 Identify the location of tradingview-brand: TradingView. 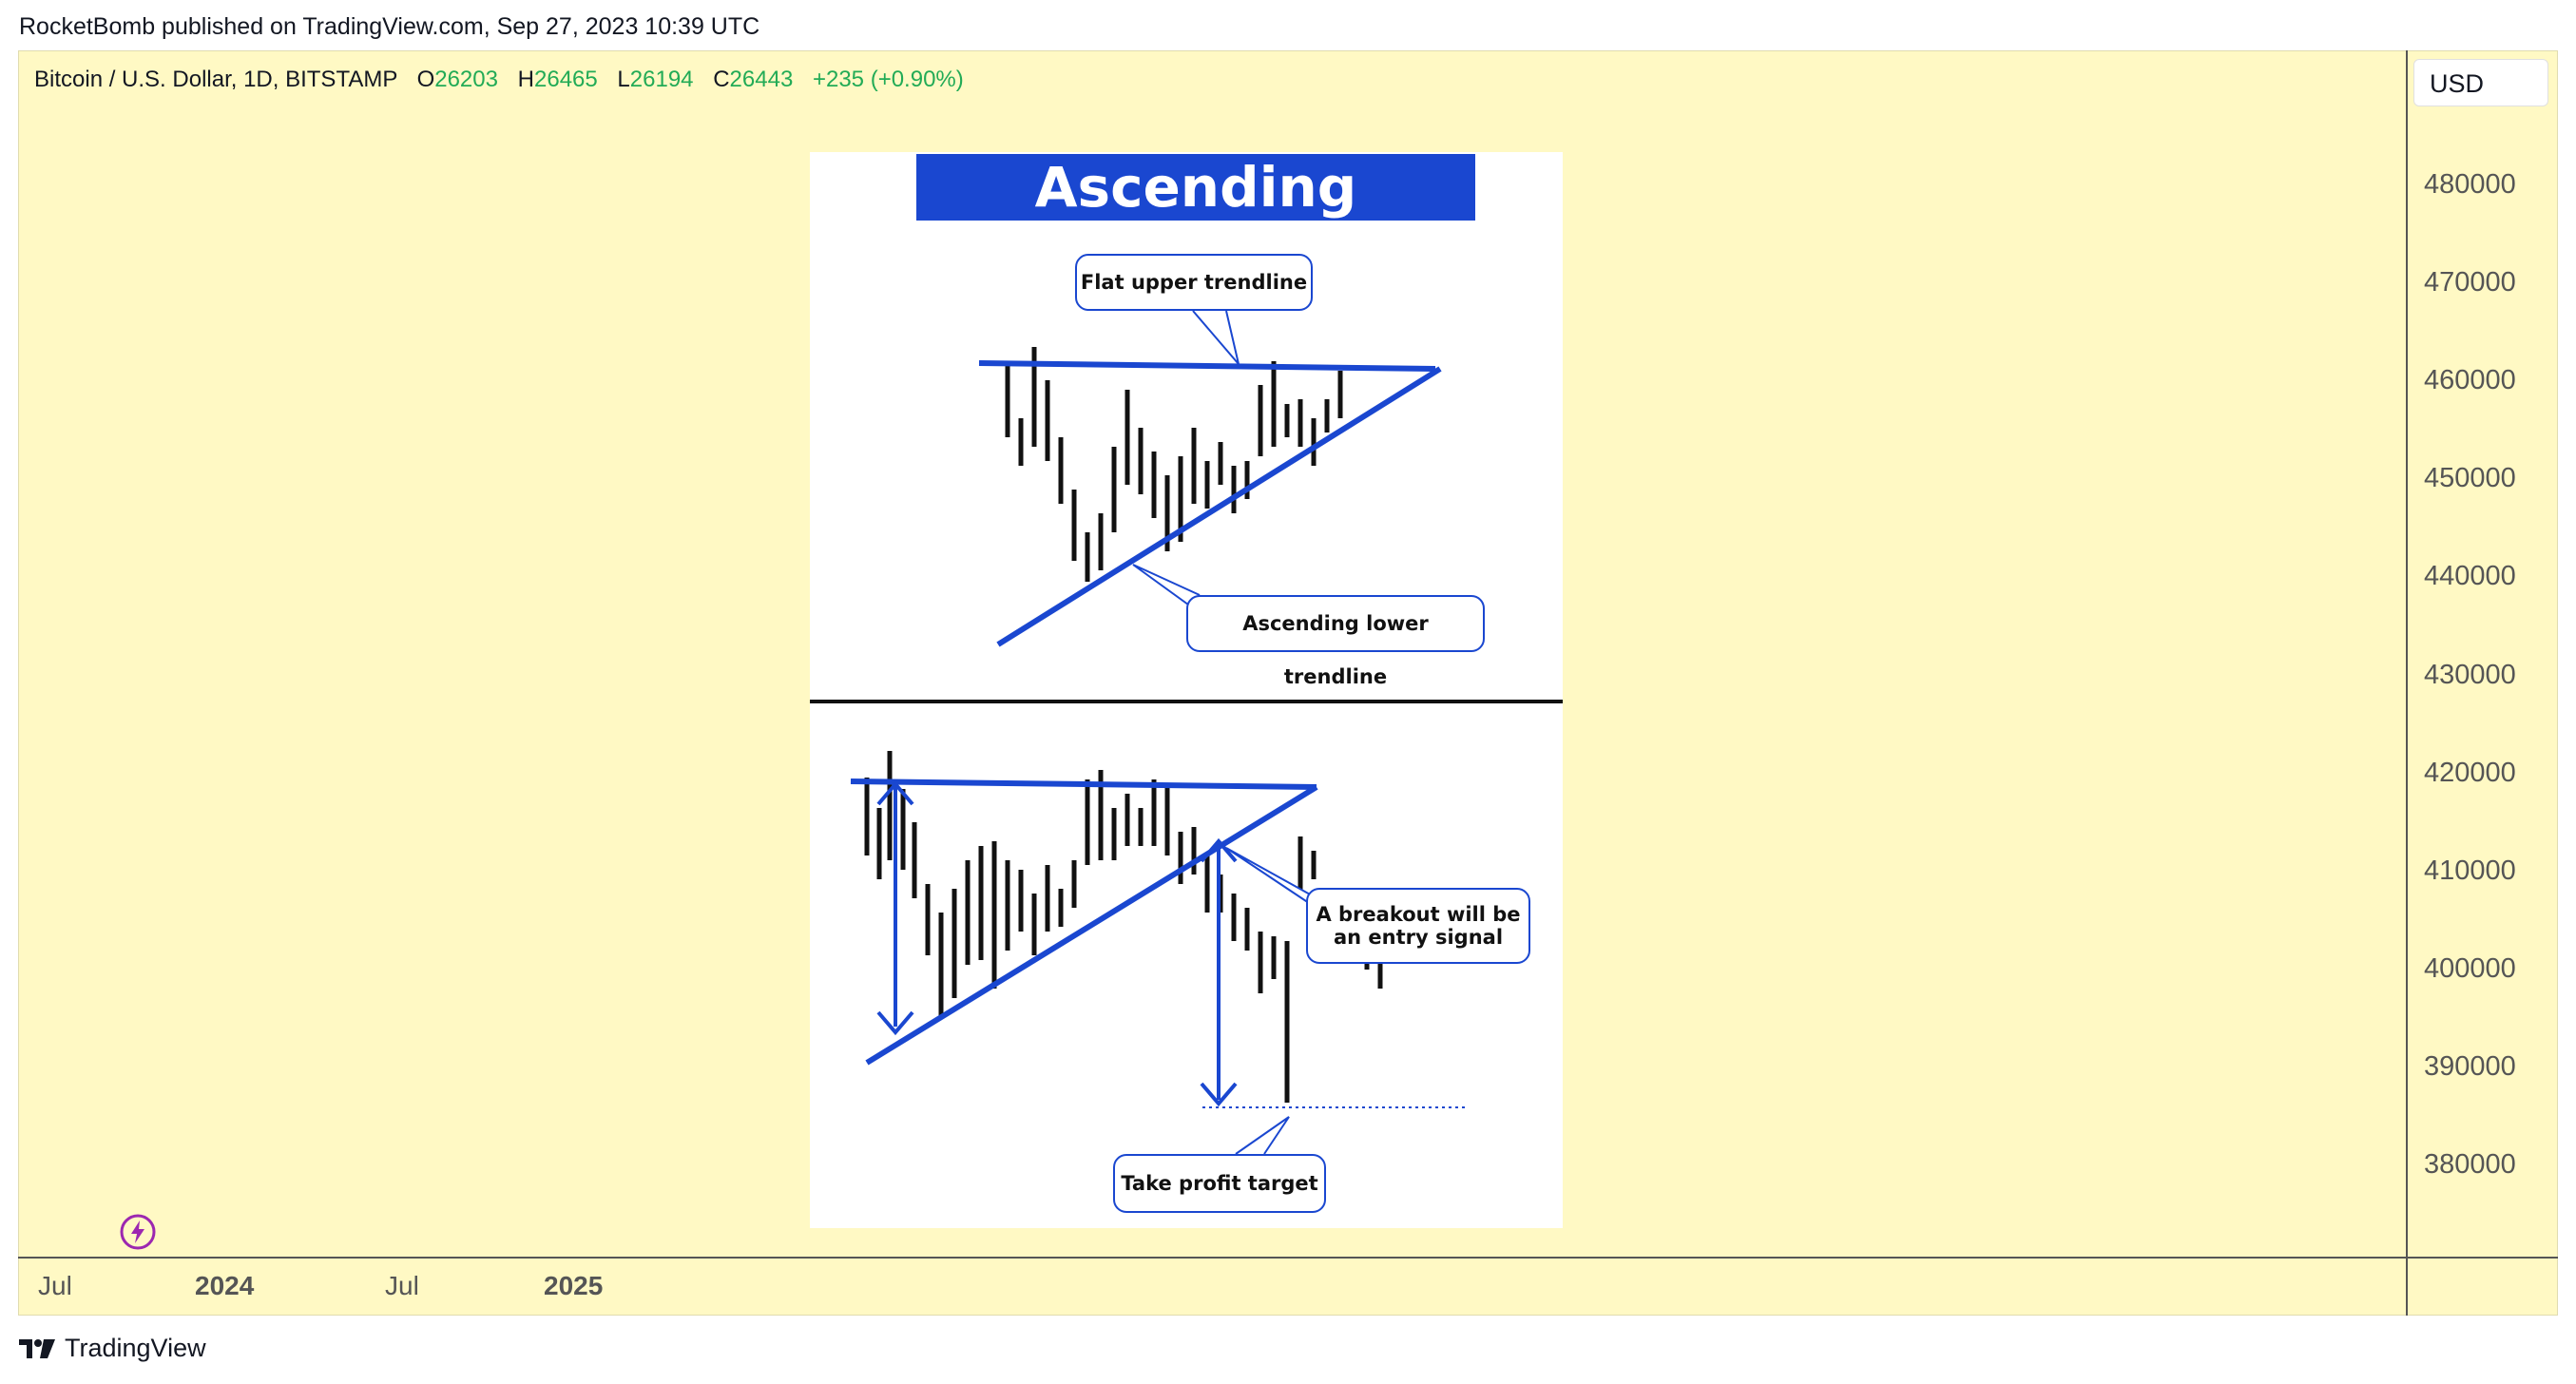
(113, 1348).